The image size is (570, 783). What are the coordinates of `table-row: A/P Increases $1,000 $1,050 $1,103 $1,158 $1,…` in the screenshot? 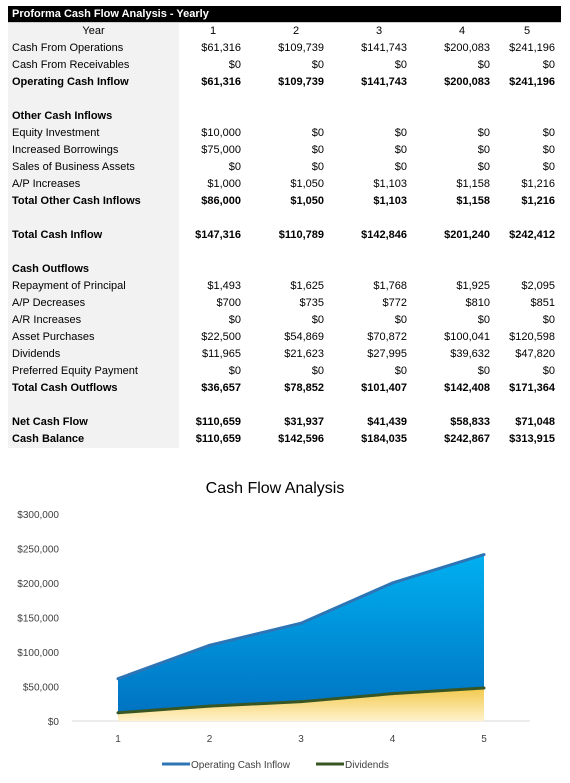 It's located at (284, 184).